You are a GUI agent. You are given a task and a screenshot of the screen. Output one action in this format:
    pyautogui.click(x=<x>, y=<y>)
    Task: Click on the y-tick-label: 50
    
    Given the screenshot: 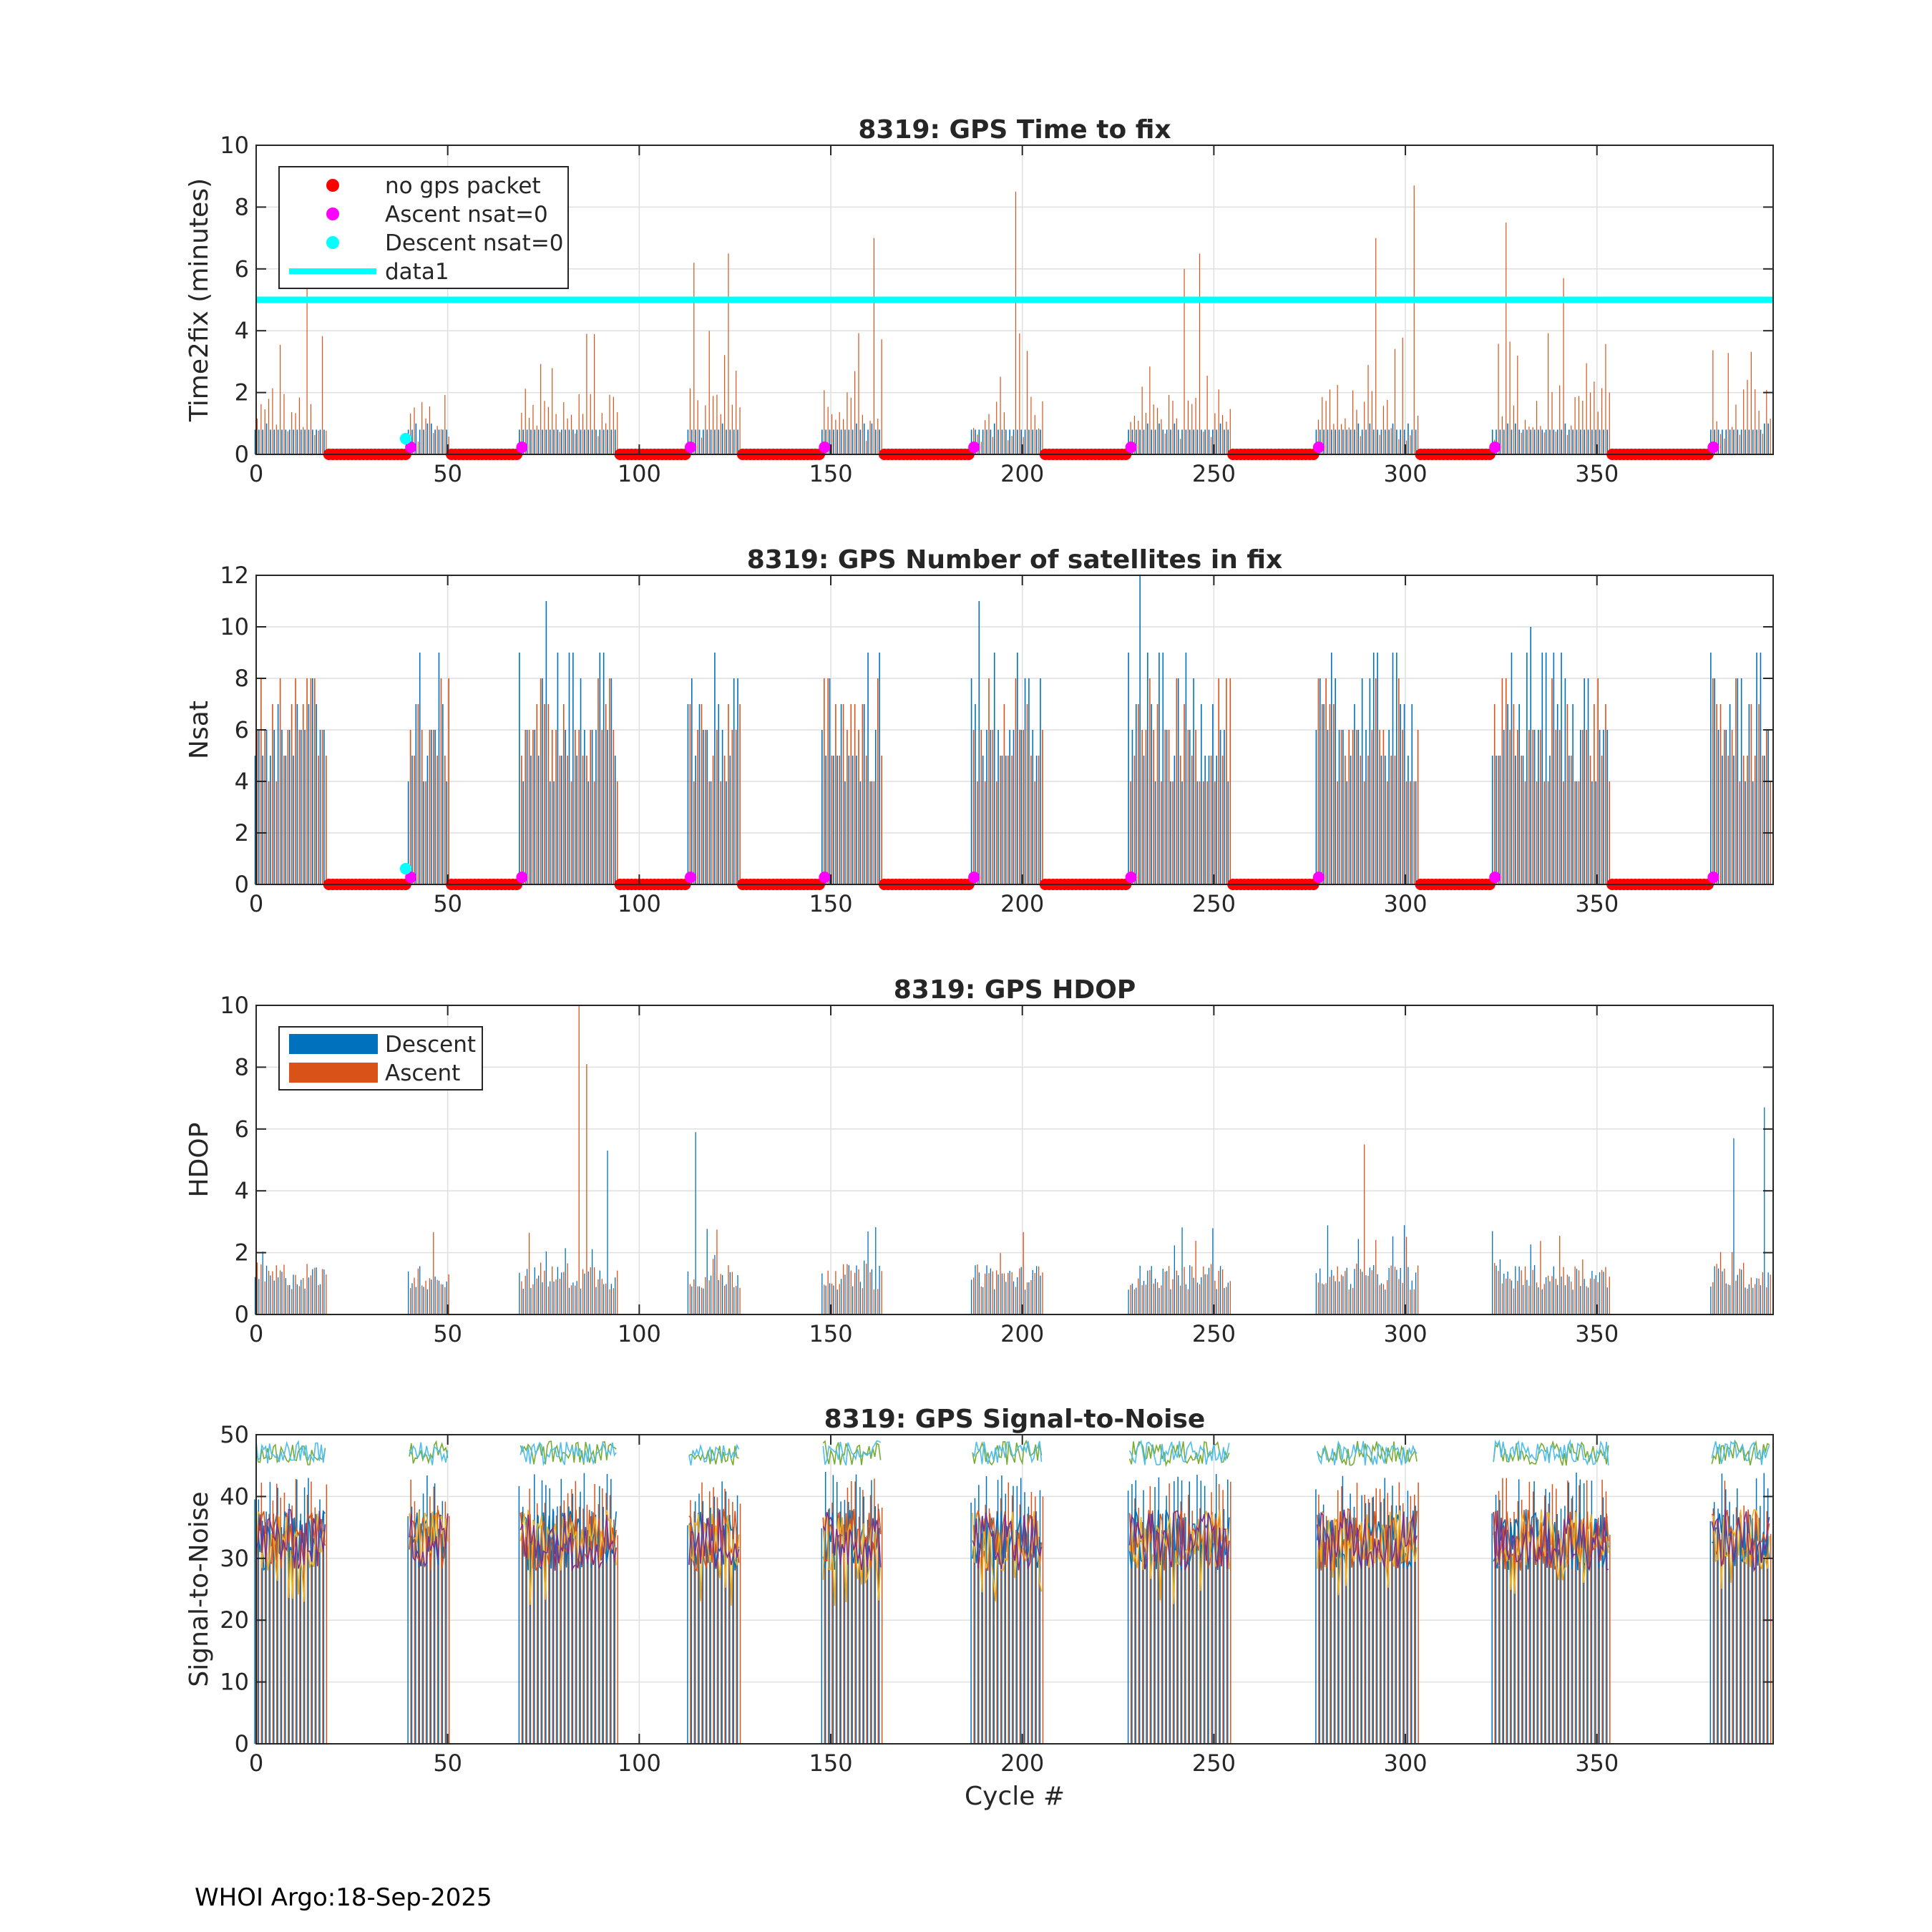 What is the action you would take?
    pyautogui.click(x=234, y=1434)
    